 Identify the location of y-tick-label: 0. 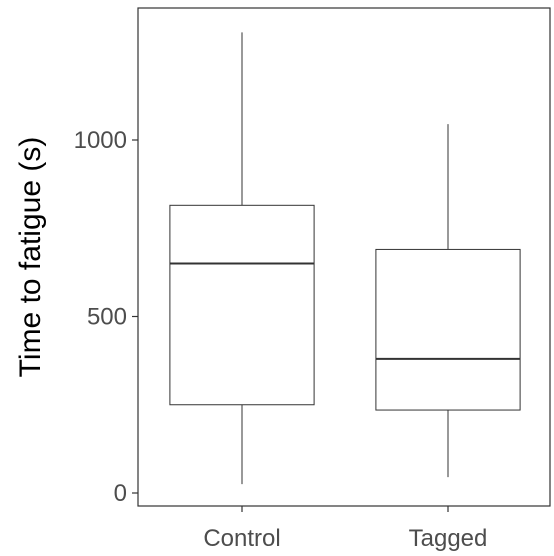
(120, 493).